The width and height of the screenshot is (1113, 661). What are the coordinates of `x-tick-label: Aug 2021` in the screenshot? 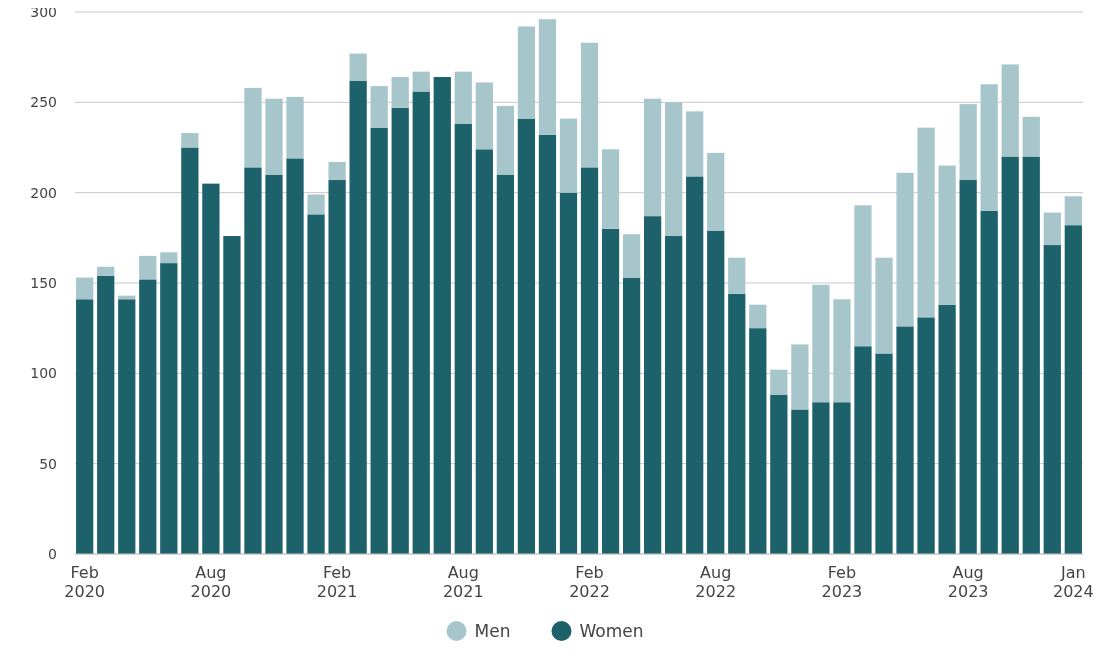 It's located at (463, 582).